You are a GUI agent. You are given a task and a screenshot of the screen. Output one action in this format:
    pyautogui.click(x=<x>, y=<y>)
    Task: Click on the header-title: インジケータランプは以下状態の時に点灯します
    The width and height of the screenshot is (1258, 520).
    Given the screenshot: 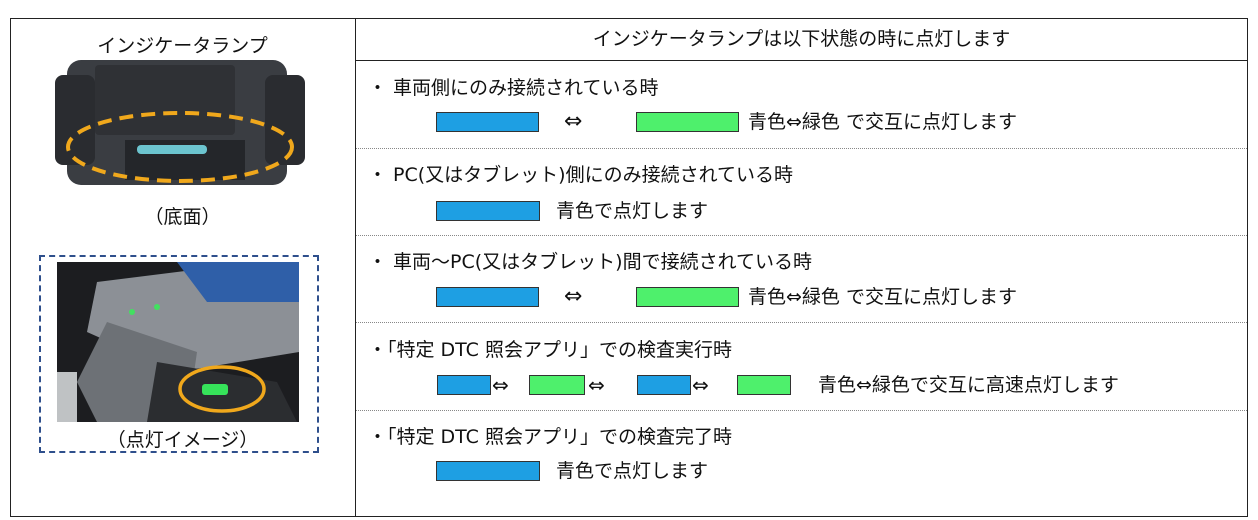 What is the action you would take?
    pyautogui.click(x=801, y=39)
    